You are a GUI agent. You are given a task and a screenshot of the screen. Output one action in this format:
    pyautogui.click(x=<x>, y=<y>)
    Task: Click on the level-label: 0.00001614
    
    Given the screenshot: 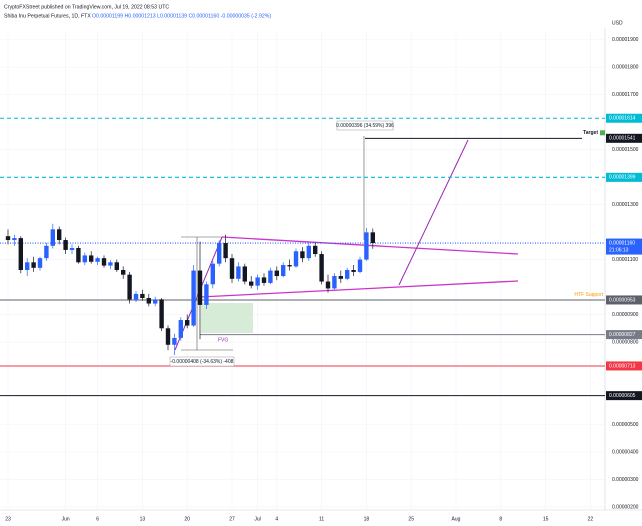 What is the action you would take?
    pyautogui.click(x=622, y=119)
    